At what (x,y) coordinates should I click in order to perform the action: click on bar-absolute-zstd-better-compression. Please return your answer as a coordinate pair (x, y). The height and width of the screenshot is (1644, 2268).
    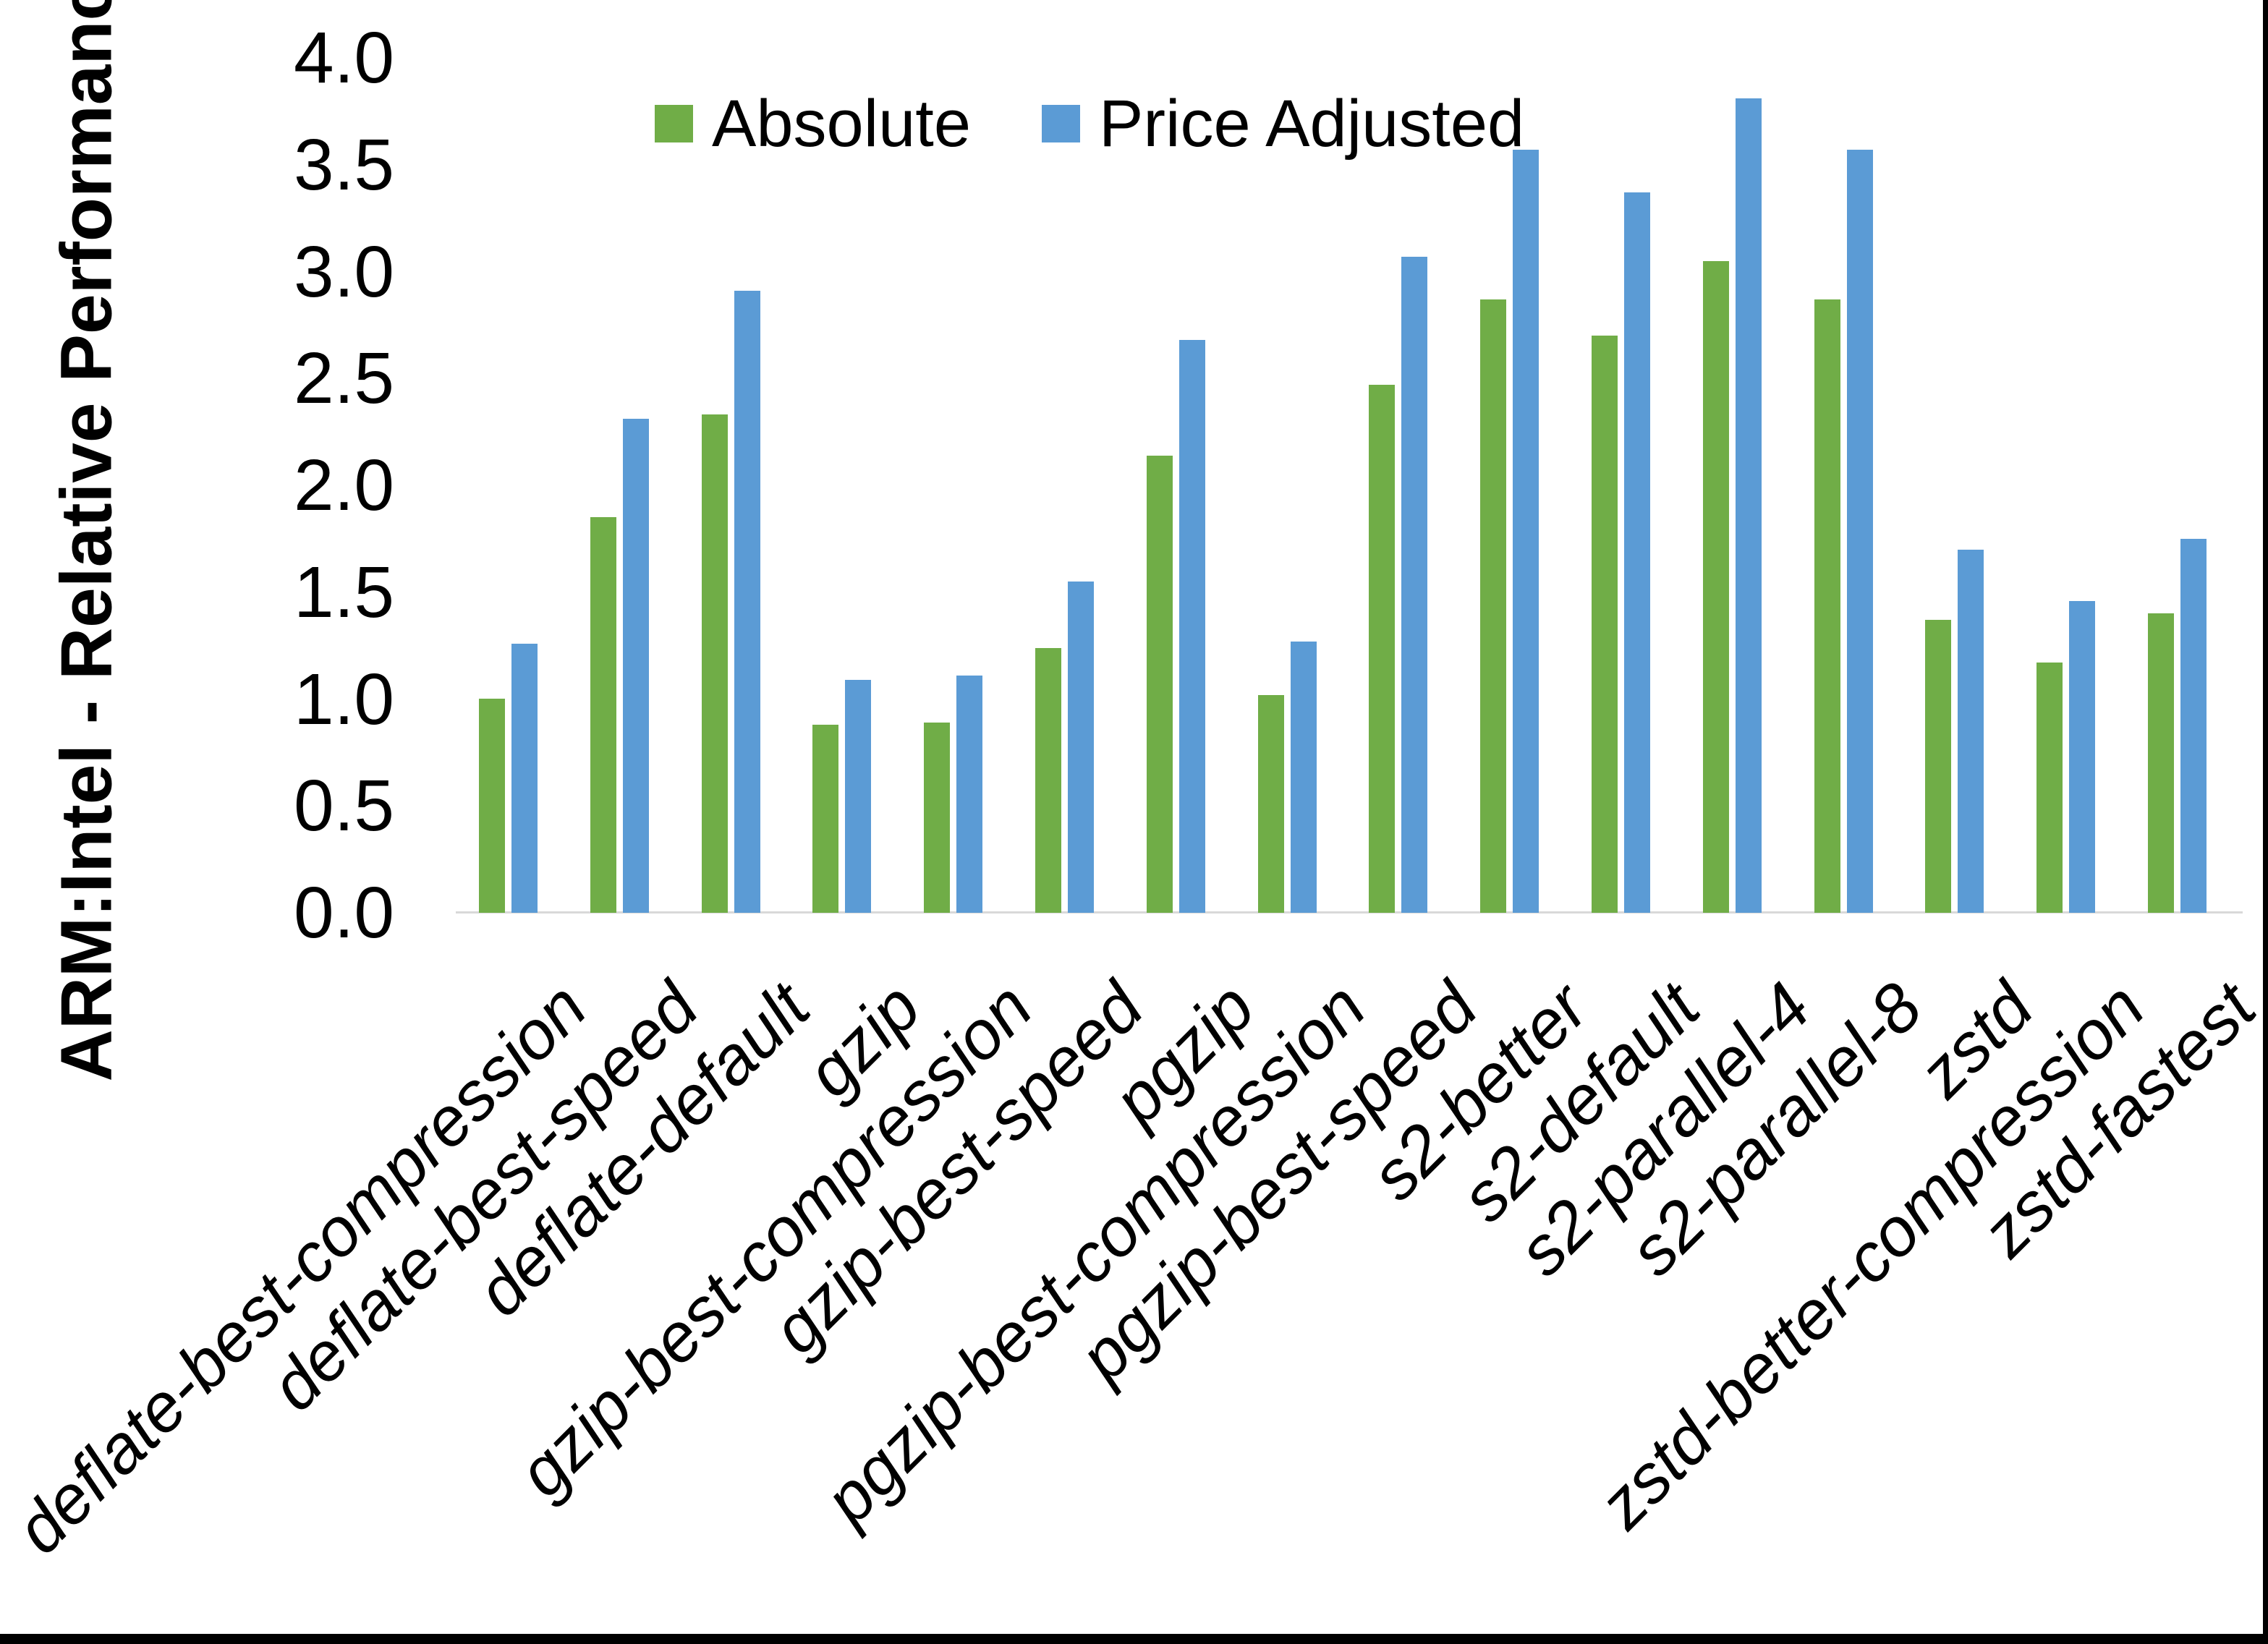
    Looking at the image, I should click on (2049, 788).